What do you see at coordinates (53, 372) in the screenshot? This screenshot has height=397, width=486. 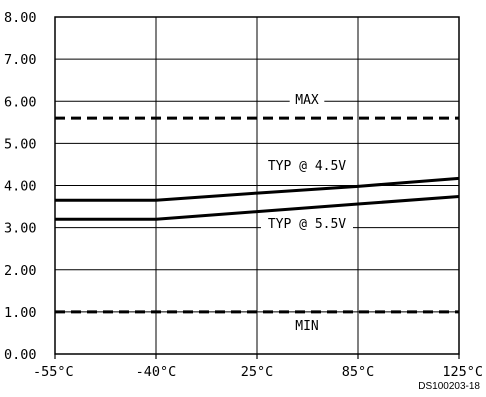 I see `x-tick-label: -55°C` at bounding box center [53, 372].